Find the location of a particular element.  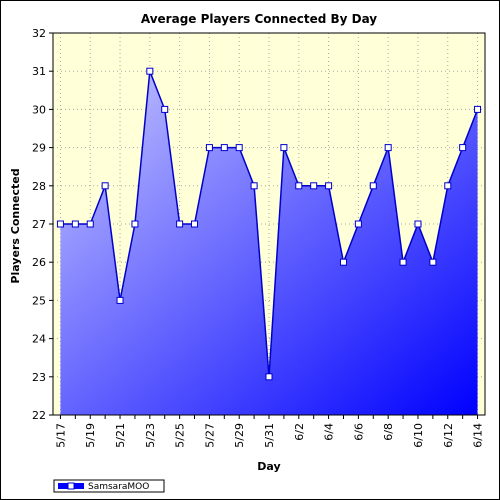

y-tick-label: 24 is located at coordinates (39, 339).